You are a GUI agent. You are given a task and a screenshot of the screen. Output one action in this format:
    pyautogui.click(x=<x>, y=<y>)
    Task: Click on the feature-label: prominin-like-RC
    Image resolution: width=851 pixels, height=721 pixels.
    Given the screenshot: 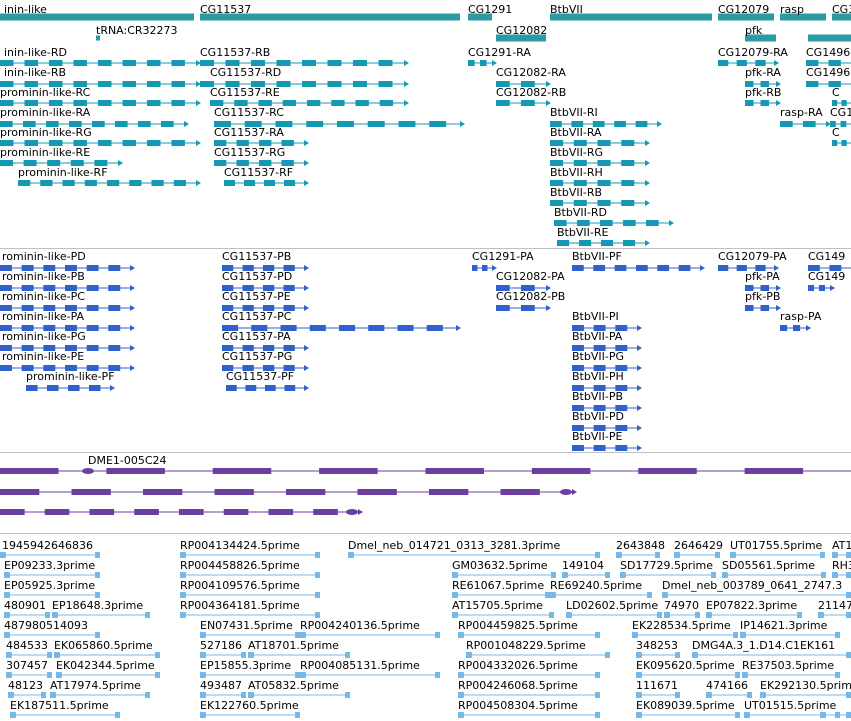 What is the action you would take?
    pyautogui.click(x=45, y=92)
    